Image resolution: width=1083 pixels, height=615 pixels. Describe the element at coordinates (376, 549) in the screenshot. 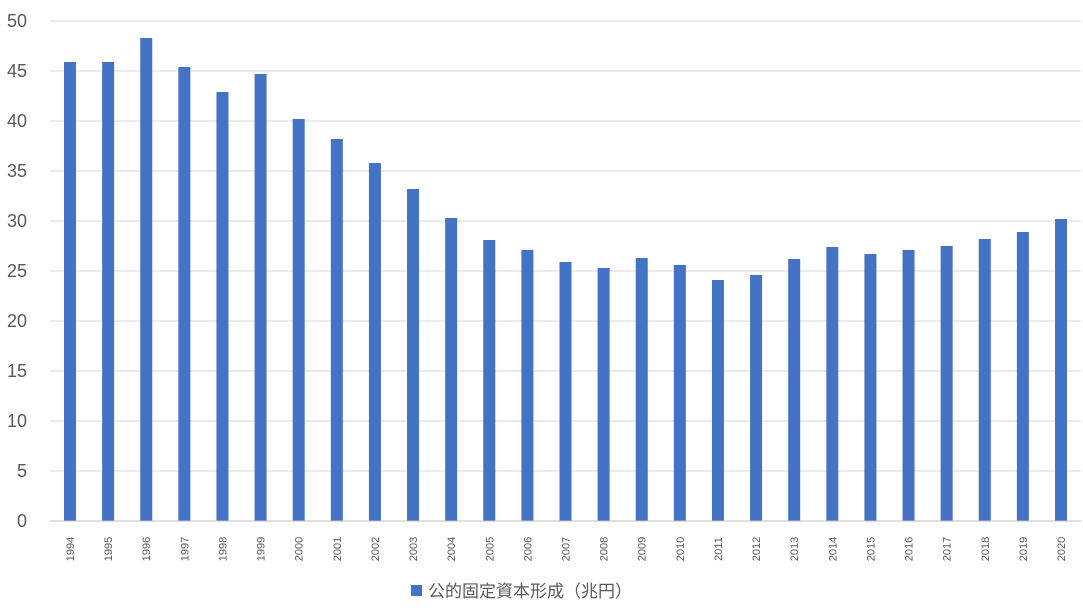

I see `x-tick-label: 2002` at that location.